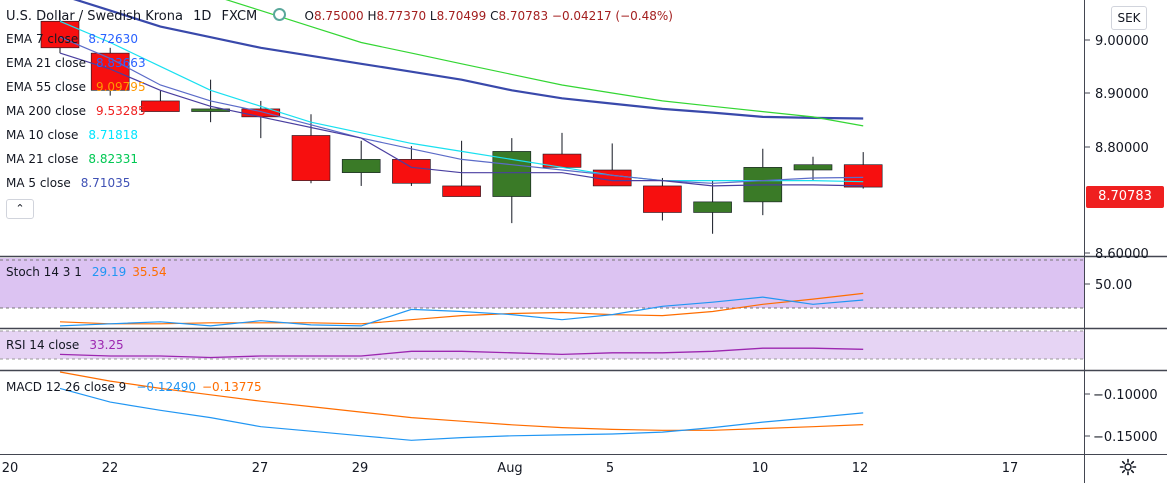 The image size is (1167, 483). I want to click on legend-ma5: MA 5 close 8.71035, so click(68, 183).